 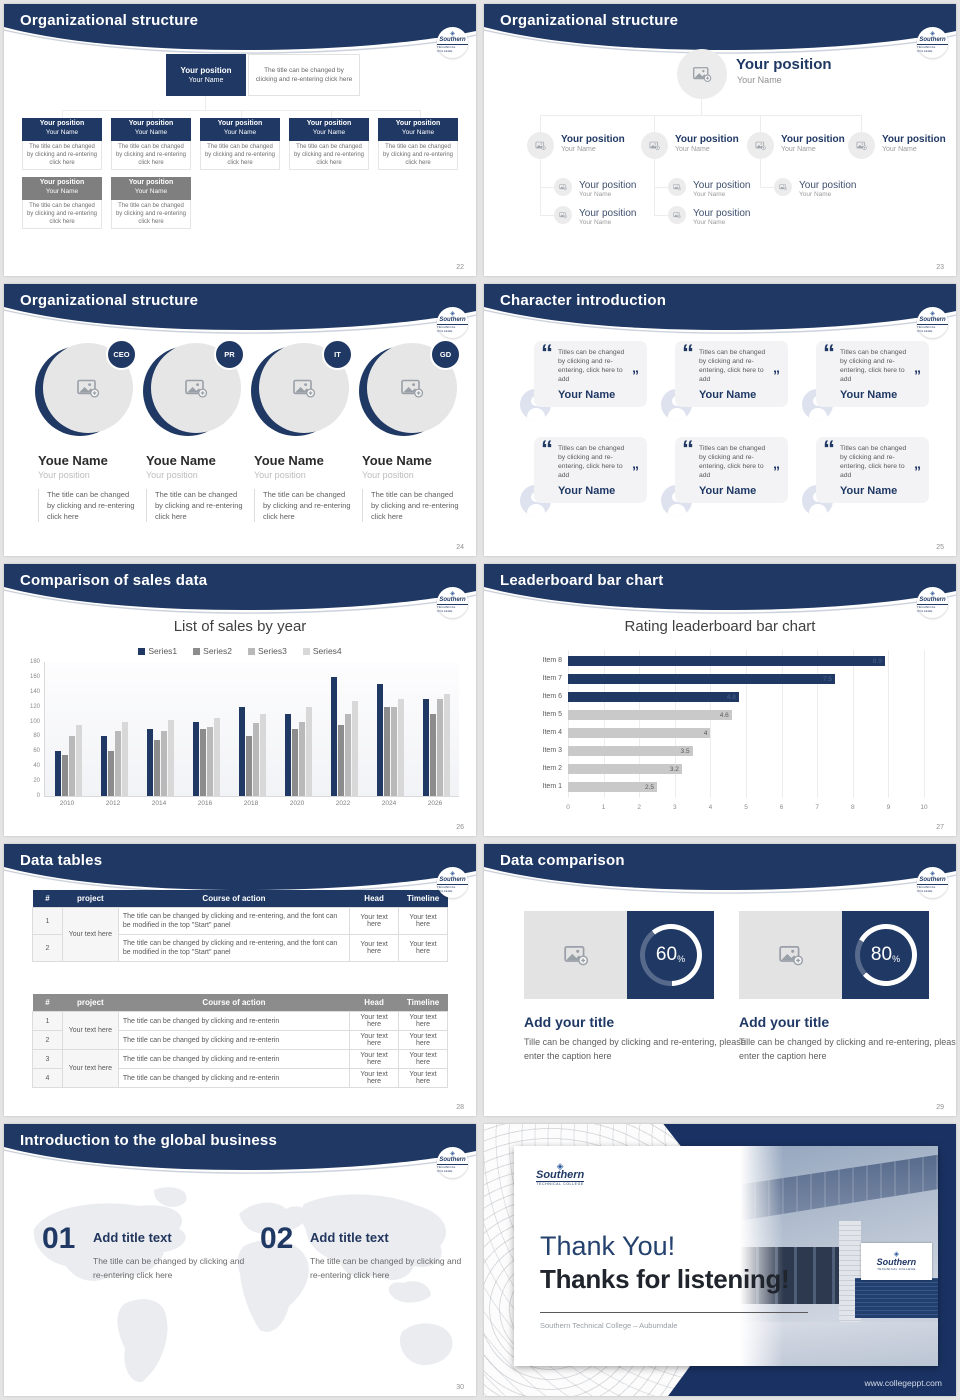 I want to click on row-number-cell: 3, so click(x=47, y=1059).